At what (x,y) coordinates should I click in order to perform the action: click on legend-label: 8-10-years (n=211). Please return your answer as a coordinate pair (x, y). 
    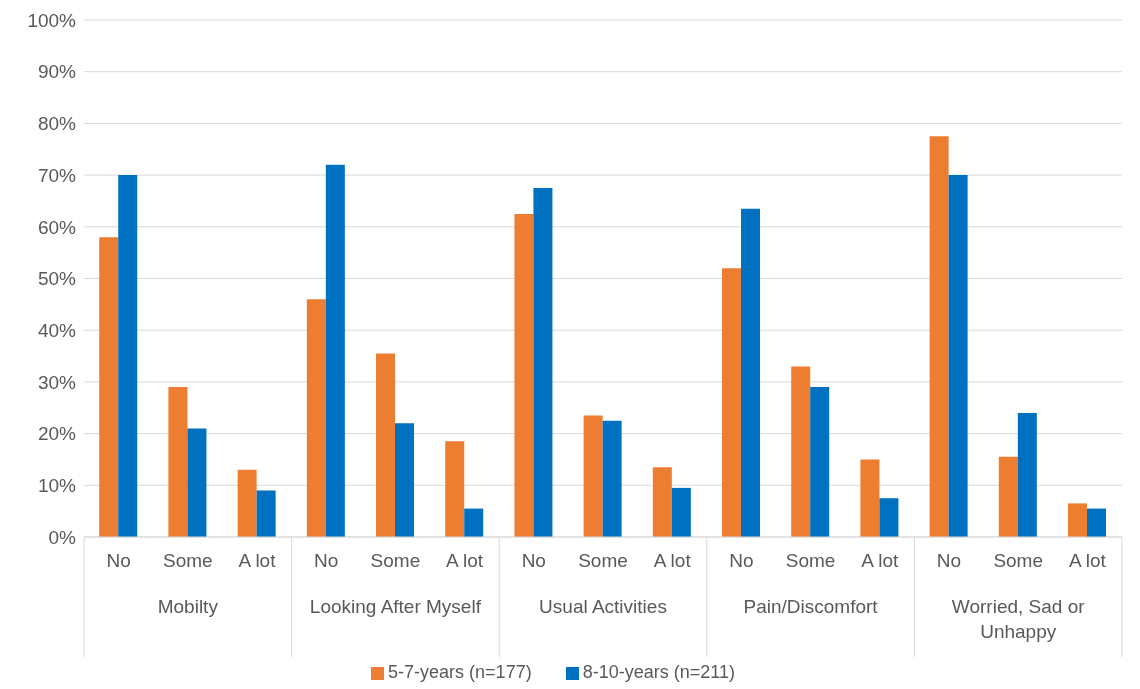
    Looking at the image, I should click on (658, 672).